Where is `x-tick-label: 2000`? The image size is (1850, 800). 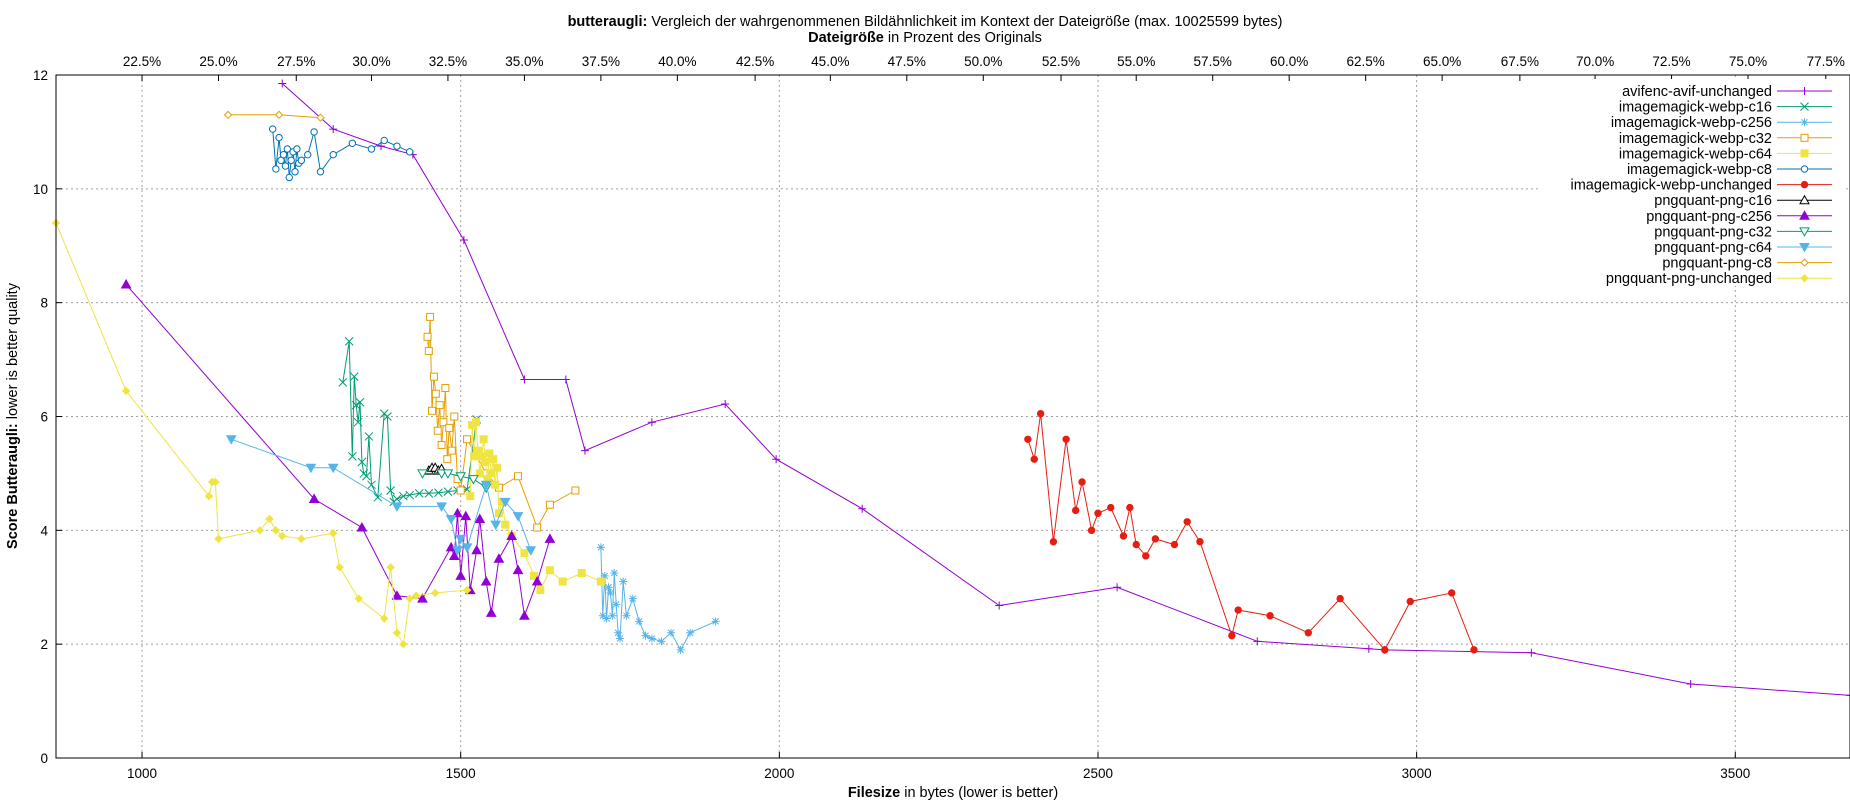
x-tick-label: 2000 is located at coordinates (779, 773).